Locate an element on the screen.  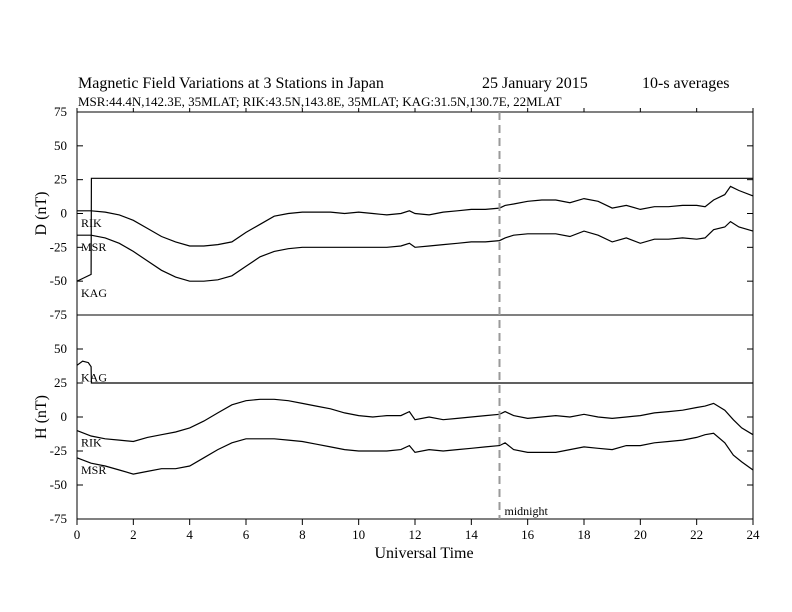
x-tick-label: 14 is located at coordinates (472, 534).